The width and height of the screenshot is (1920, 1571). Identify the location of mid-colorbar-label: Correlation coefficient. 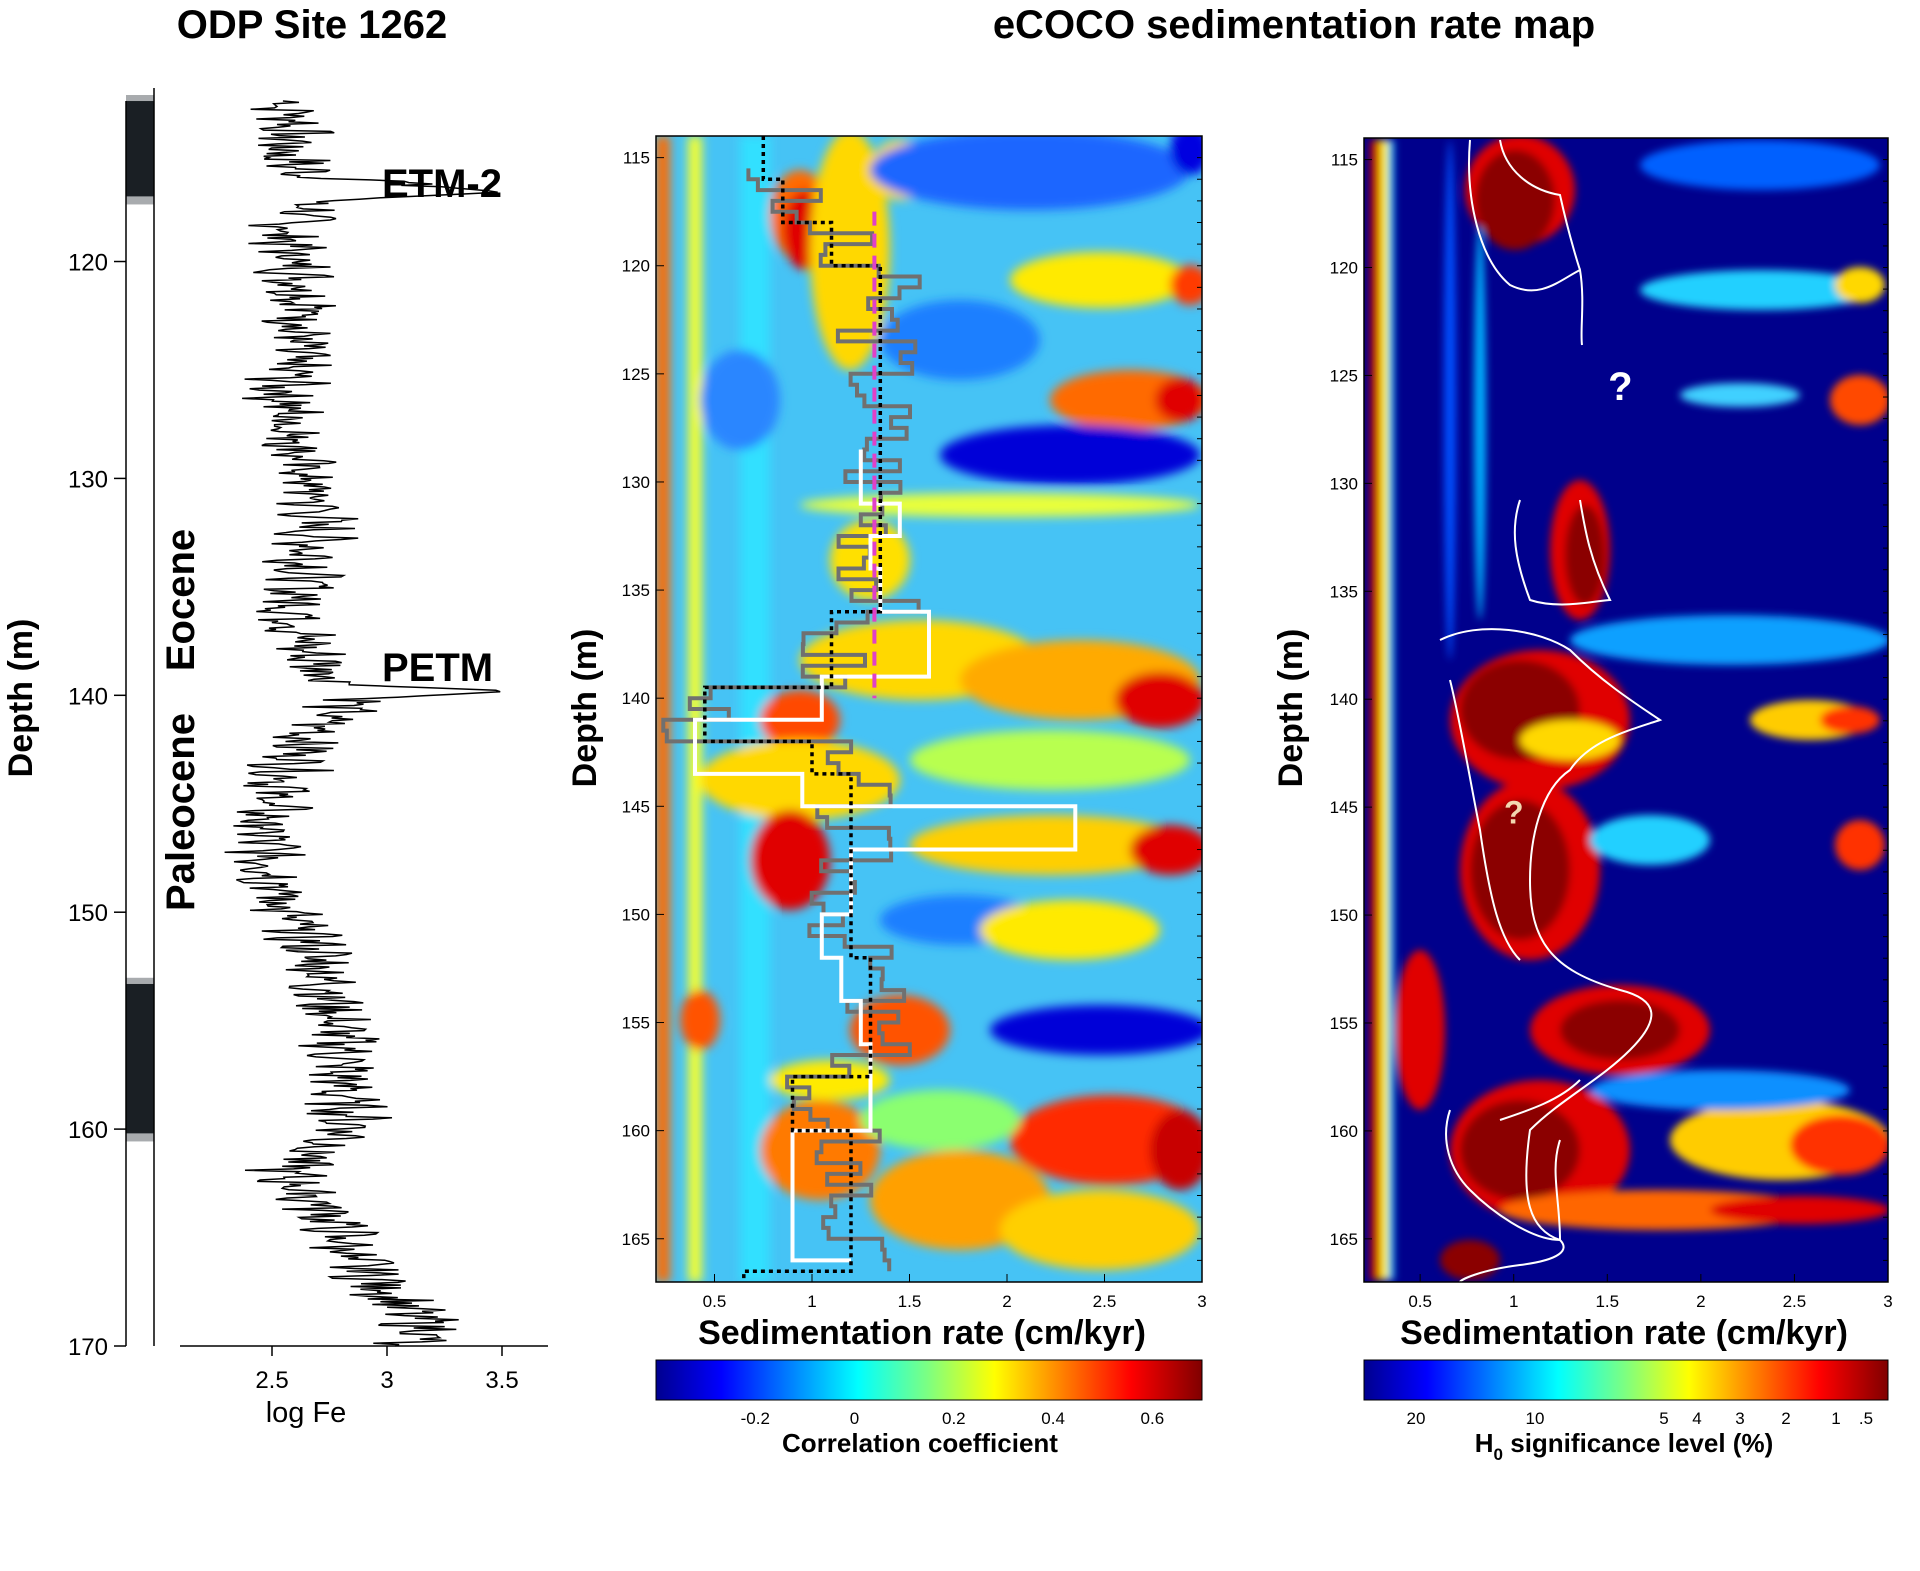
(920, 1443).